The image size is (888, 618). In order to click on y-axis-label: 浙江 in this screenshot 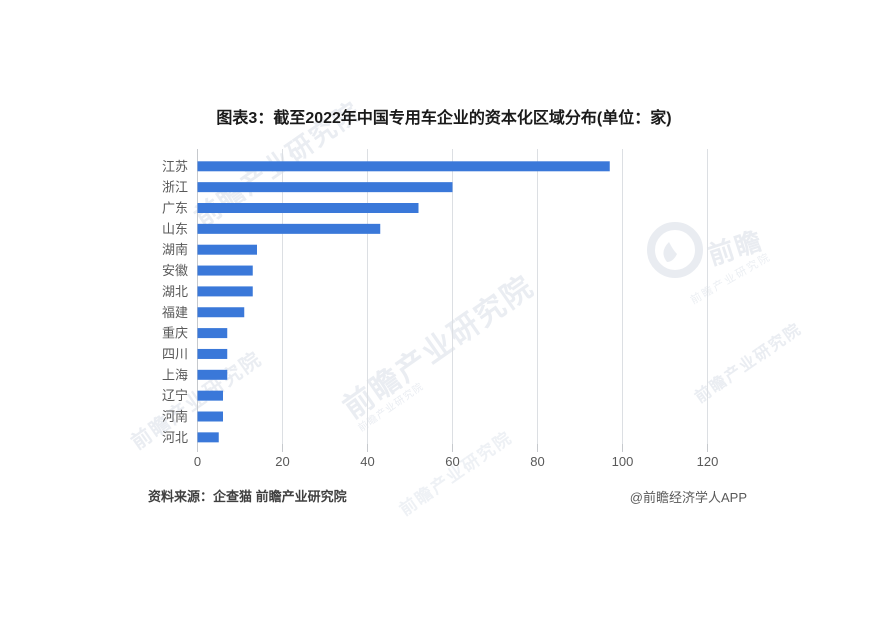, I will do `click(175, 187)`.